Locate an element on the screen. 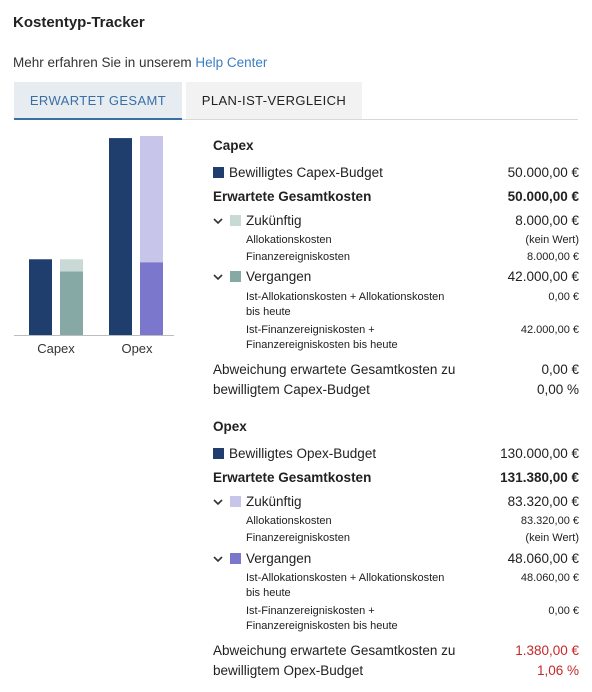 Image resolution: width=592 pixels, height=692 pixels. opex-future-fin-row: Finanzereigniskosten (kein Wert) is located at coordinates (396, 538).